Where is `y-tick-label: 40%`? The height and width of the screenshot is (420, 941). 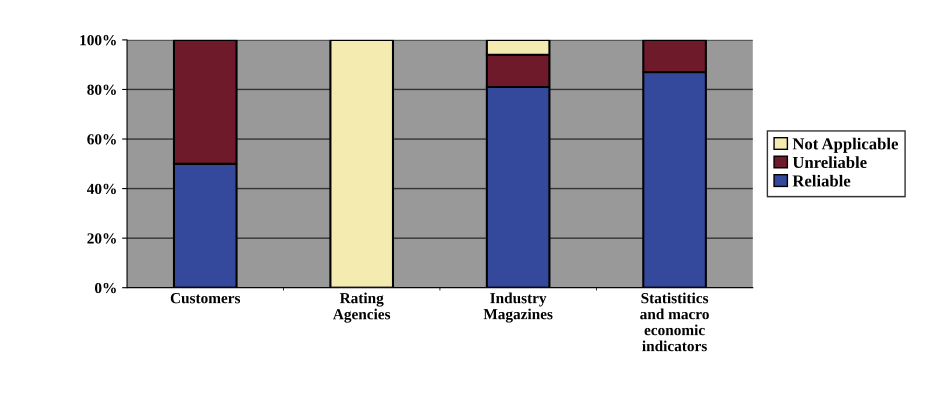 y-tick-label: 40% is located at coordinates (101, 189).